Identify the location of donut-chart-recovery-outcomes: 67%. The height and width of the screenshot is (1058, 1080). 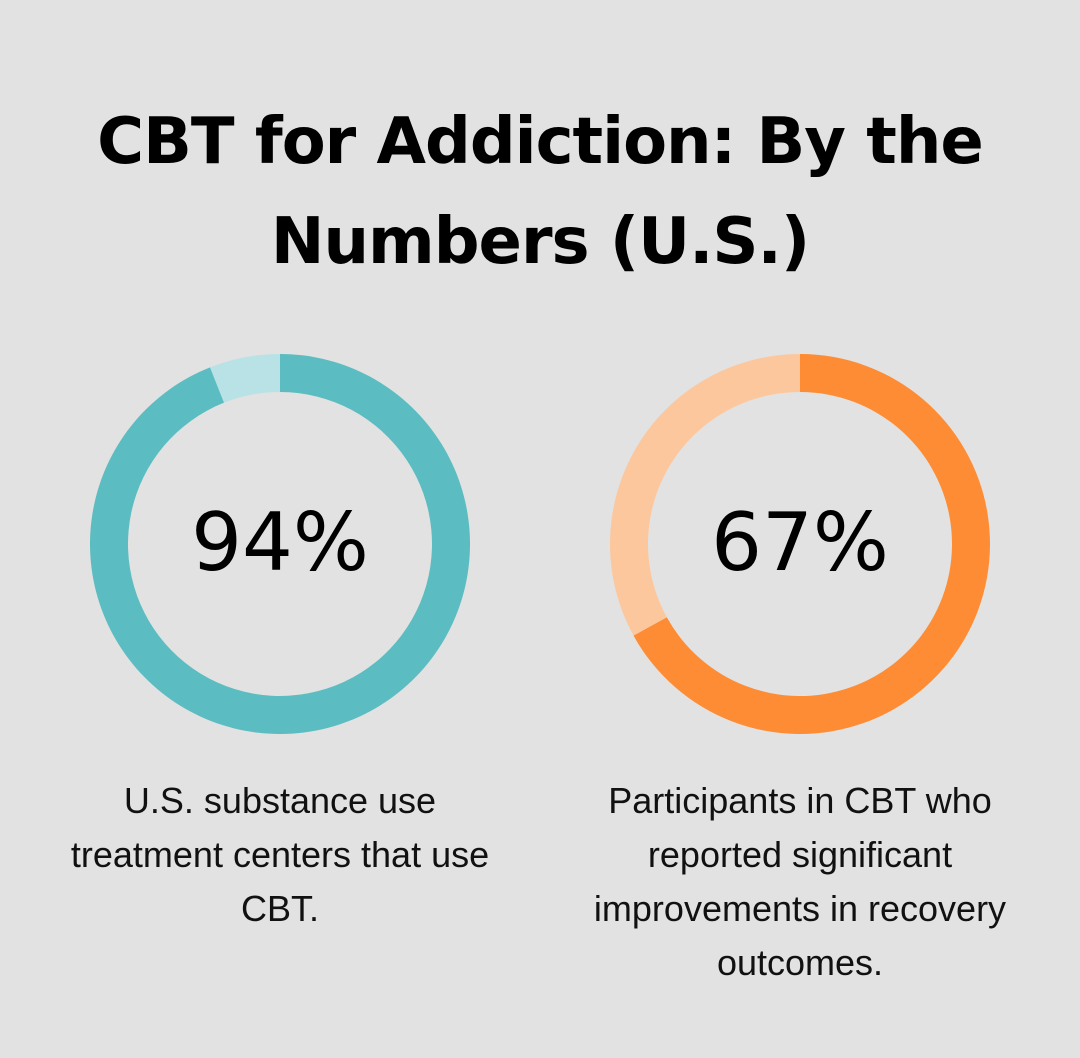
(800, 544).